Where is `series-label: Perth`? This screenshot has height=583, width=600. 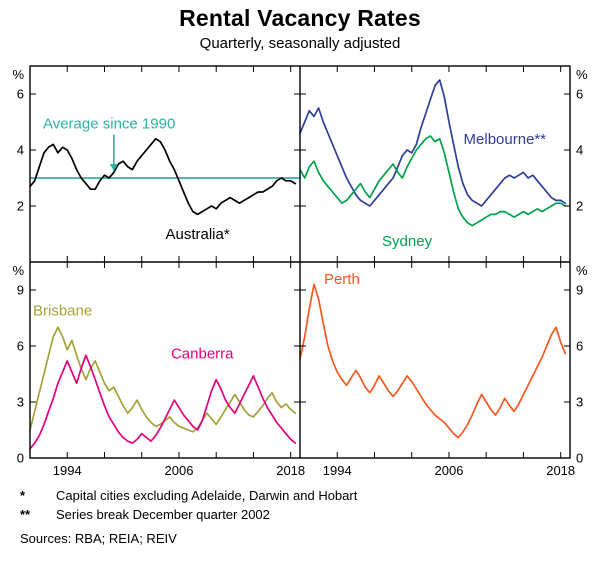
series-label: Perth is located at coordinates (342, 279).